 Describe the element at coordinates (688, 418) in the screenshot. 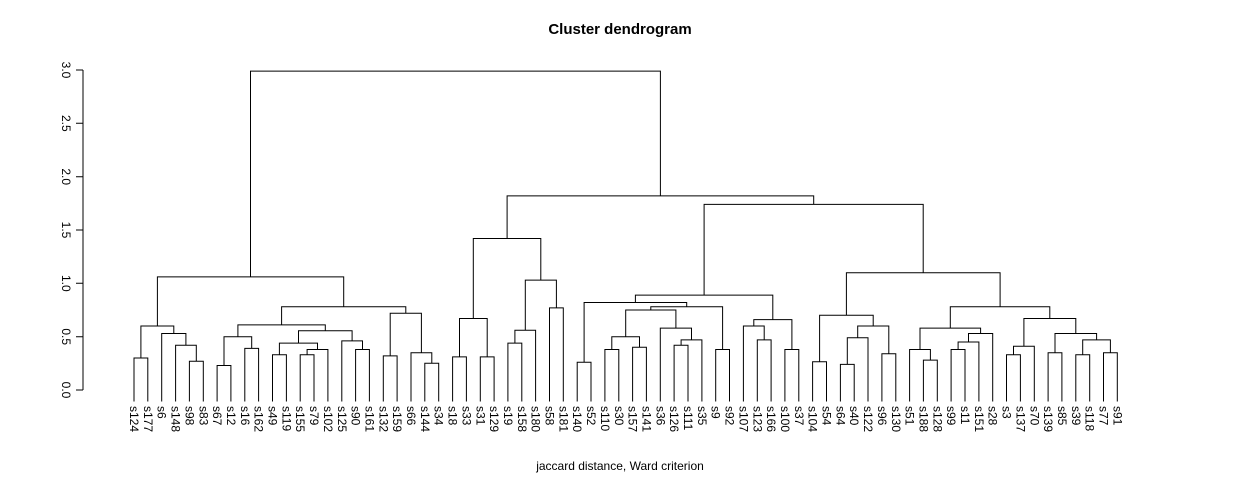

I see `leaf-label: s111` at that location.